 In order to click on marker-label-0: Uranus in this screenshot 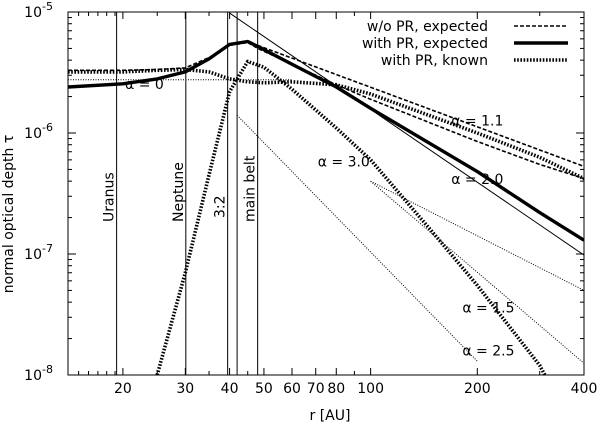, I will do `click(110, 197)`.